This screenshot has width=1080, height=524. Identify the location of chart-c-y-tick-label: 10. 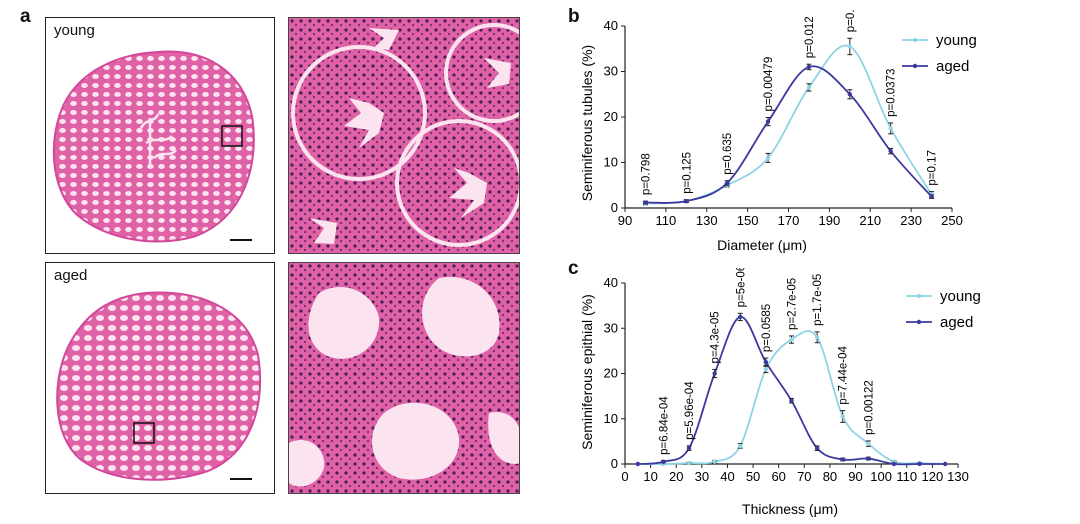
(611, 418).